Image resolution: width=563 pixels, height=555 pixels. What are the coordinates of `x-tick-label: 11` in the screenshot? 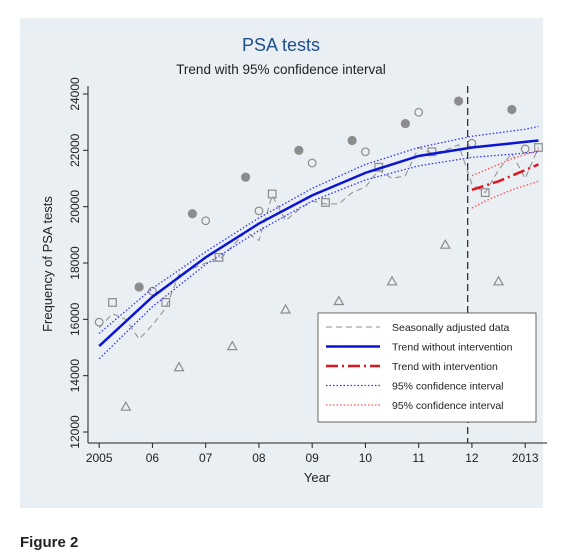 It's located at (418, 458).